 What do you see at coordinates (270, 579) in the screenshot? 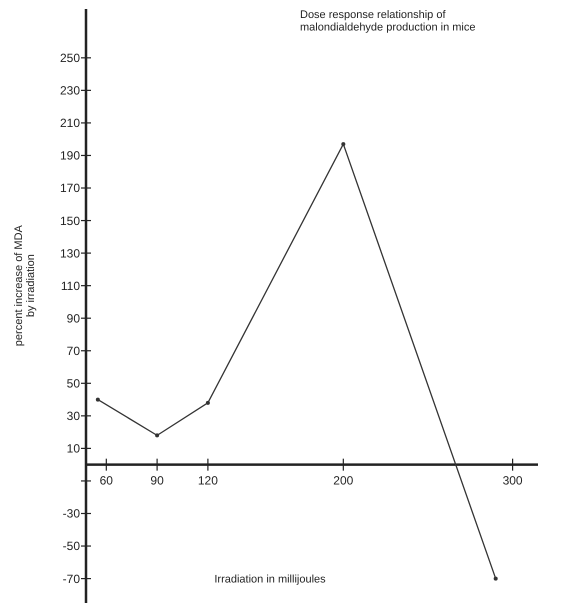
I see `x-axis-title: Irradiation in millijoules` at bounding box center [270, 579].